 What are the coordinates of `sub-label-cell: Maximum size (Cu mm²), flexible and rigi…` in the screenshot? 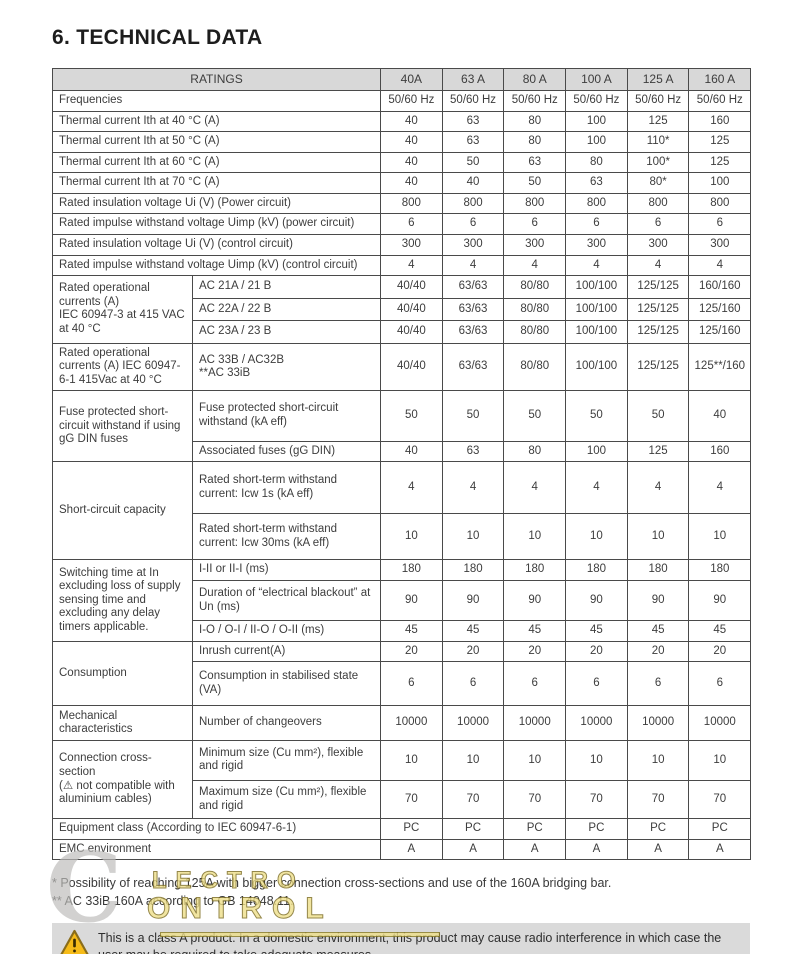 It's located at (286, 799).